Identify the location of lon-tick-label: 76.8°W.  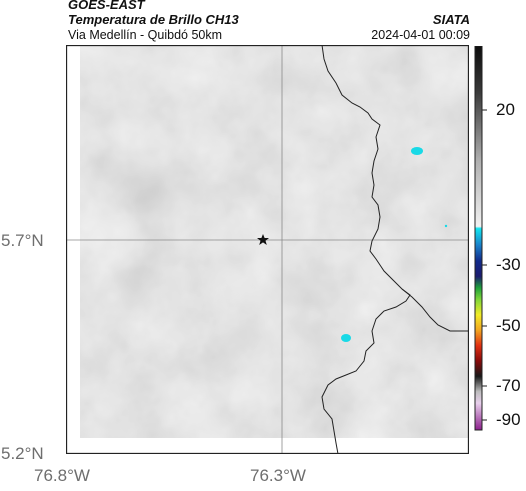
(62, 475).